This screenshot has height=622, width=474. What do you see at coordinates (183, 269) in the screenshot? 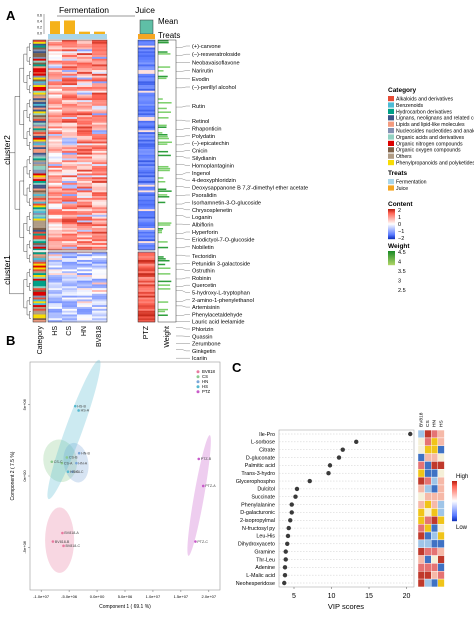
I see `row-label-leader` at bounding box center [183, 269].